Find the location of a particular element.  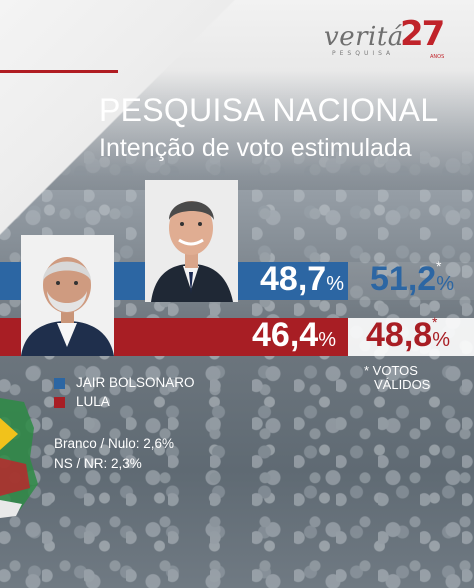

legend-label-lula: LULA is located at coordinates (93, 401).